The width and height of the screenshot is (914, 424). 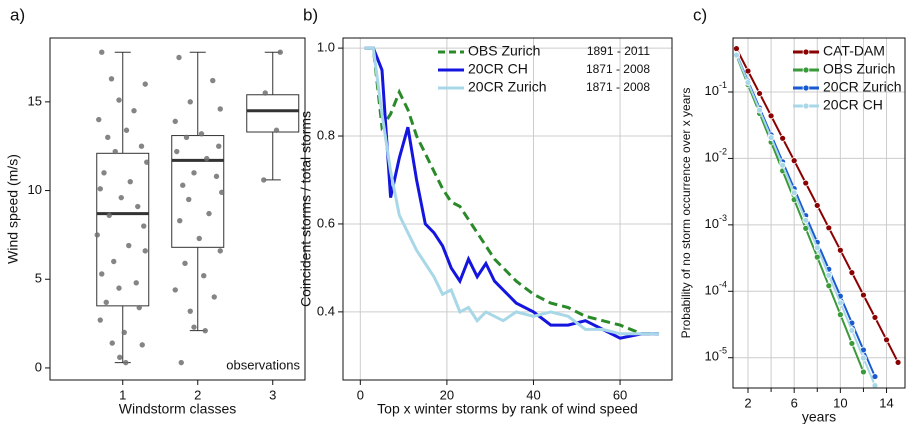 What do you see at coordinates (326, 47) in the screenshot?
I see `y-tick-label: 1.0` at bounding box center [326, 47].